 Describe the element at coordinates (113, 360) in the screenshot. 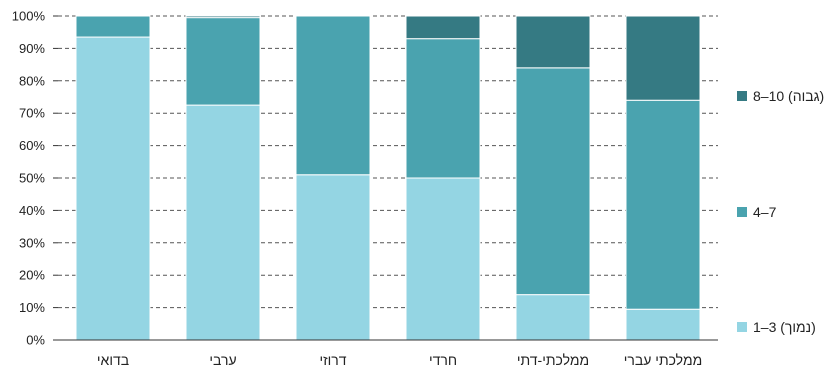

I see `x-tick-label: בדואי` at that location.